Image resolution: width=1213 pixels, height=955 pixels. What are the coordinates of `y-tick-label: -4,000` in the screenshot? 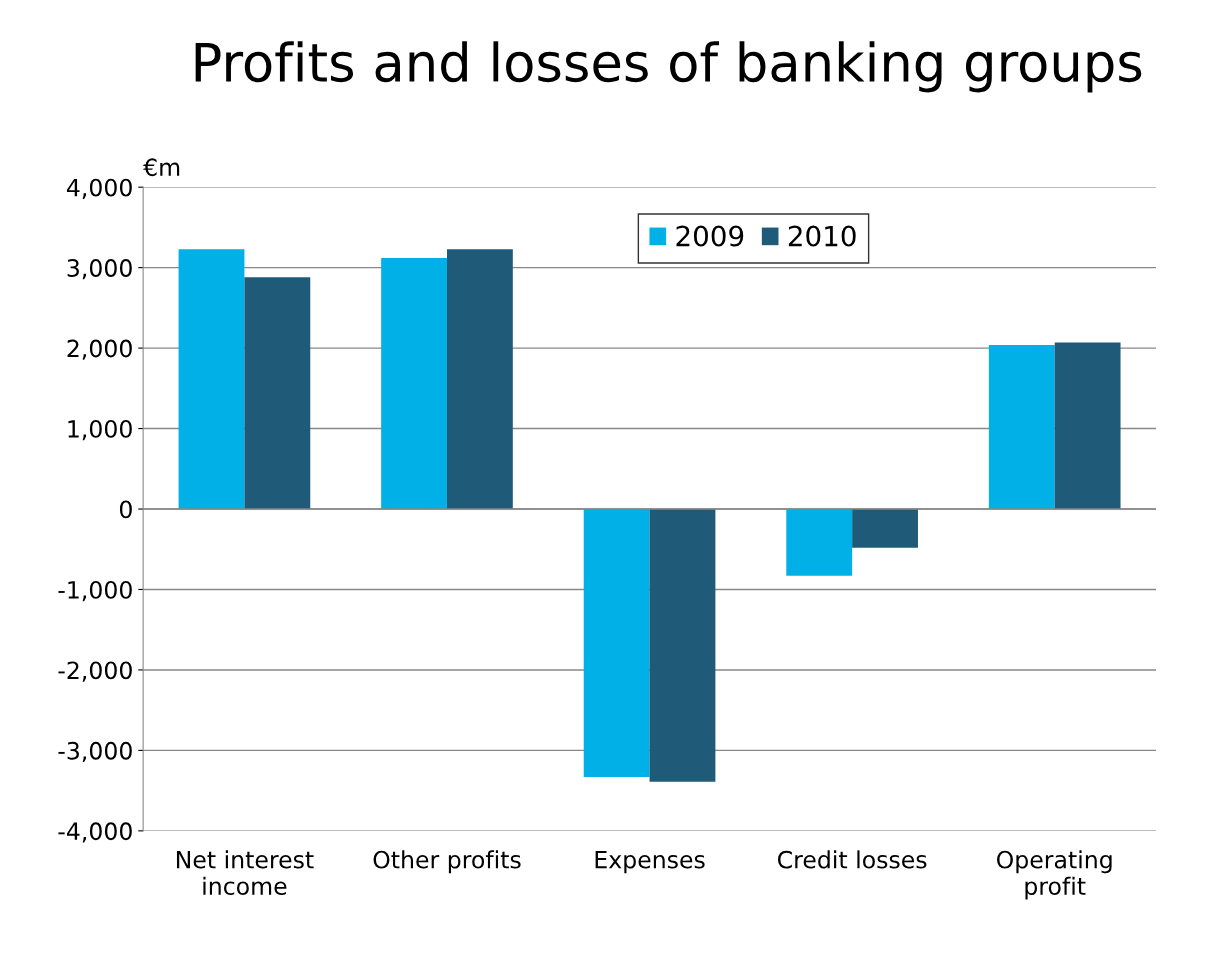 It's located at (95, 832).